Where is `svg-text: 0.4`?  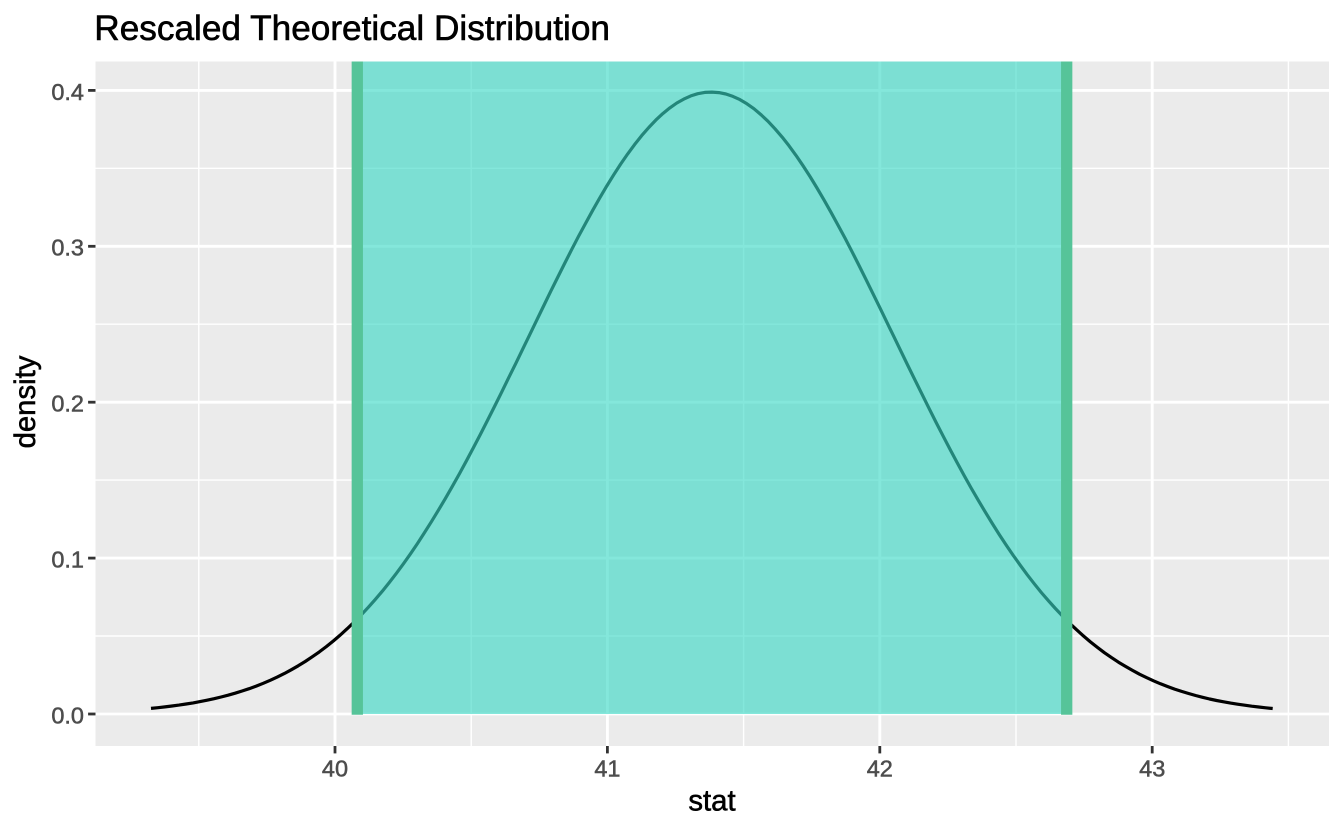
svg-text: 0.4 is located at coordinates (67, 92).